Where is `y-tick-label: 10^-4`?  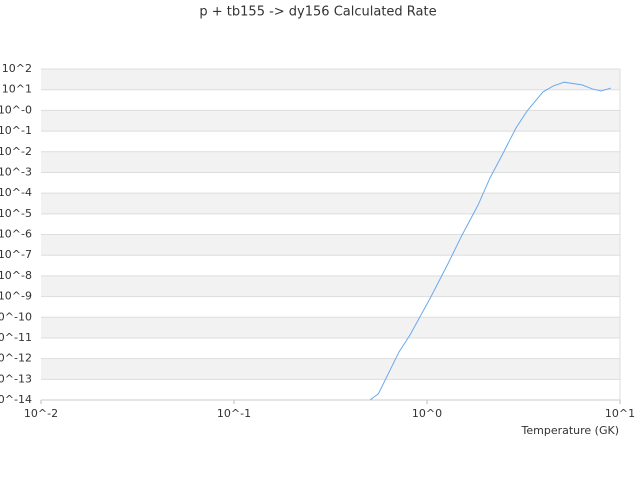
y-tick-label: 10^-4 is located at coordinates (16, 192).